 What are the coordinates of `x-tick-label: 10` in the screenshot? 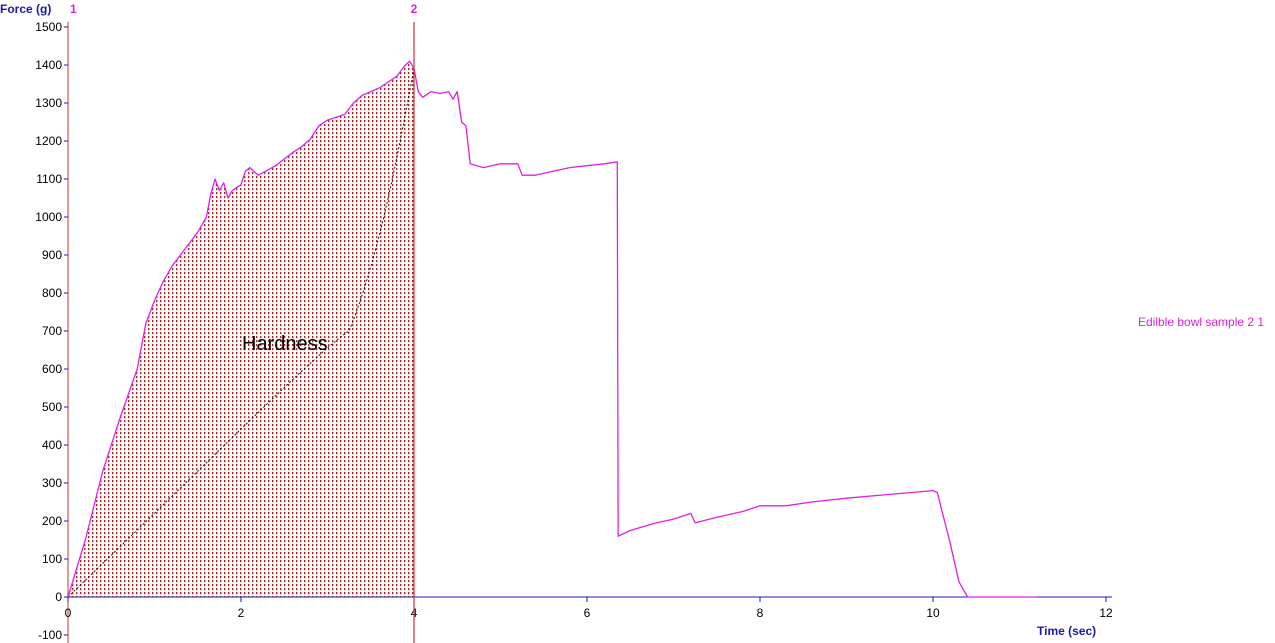 It's located at (933, 613).